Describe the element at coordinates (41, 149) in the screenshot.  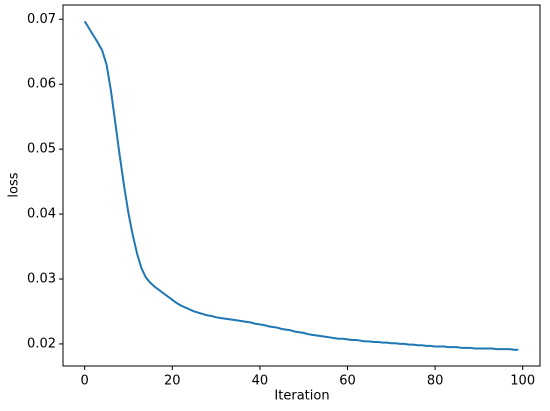
I see `y-tick-label: 0.05` at that location.